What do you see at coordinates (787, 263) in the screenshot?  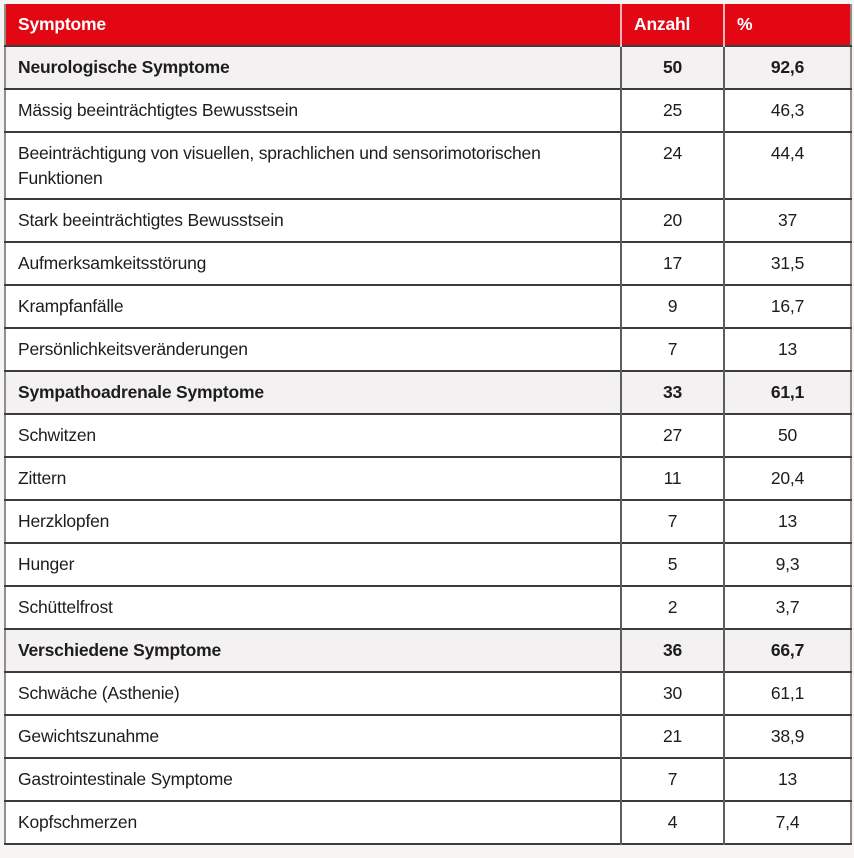 I see `percent-value-cell: 31,5` at bounding box center [787, 263].